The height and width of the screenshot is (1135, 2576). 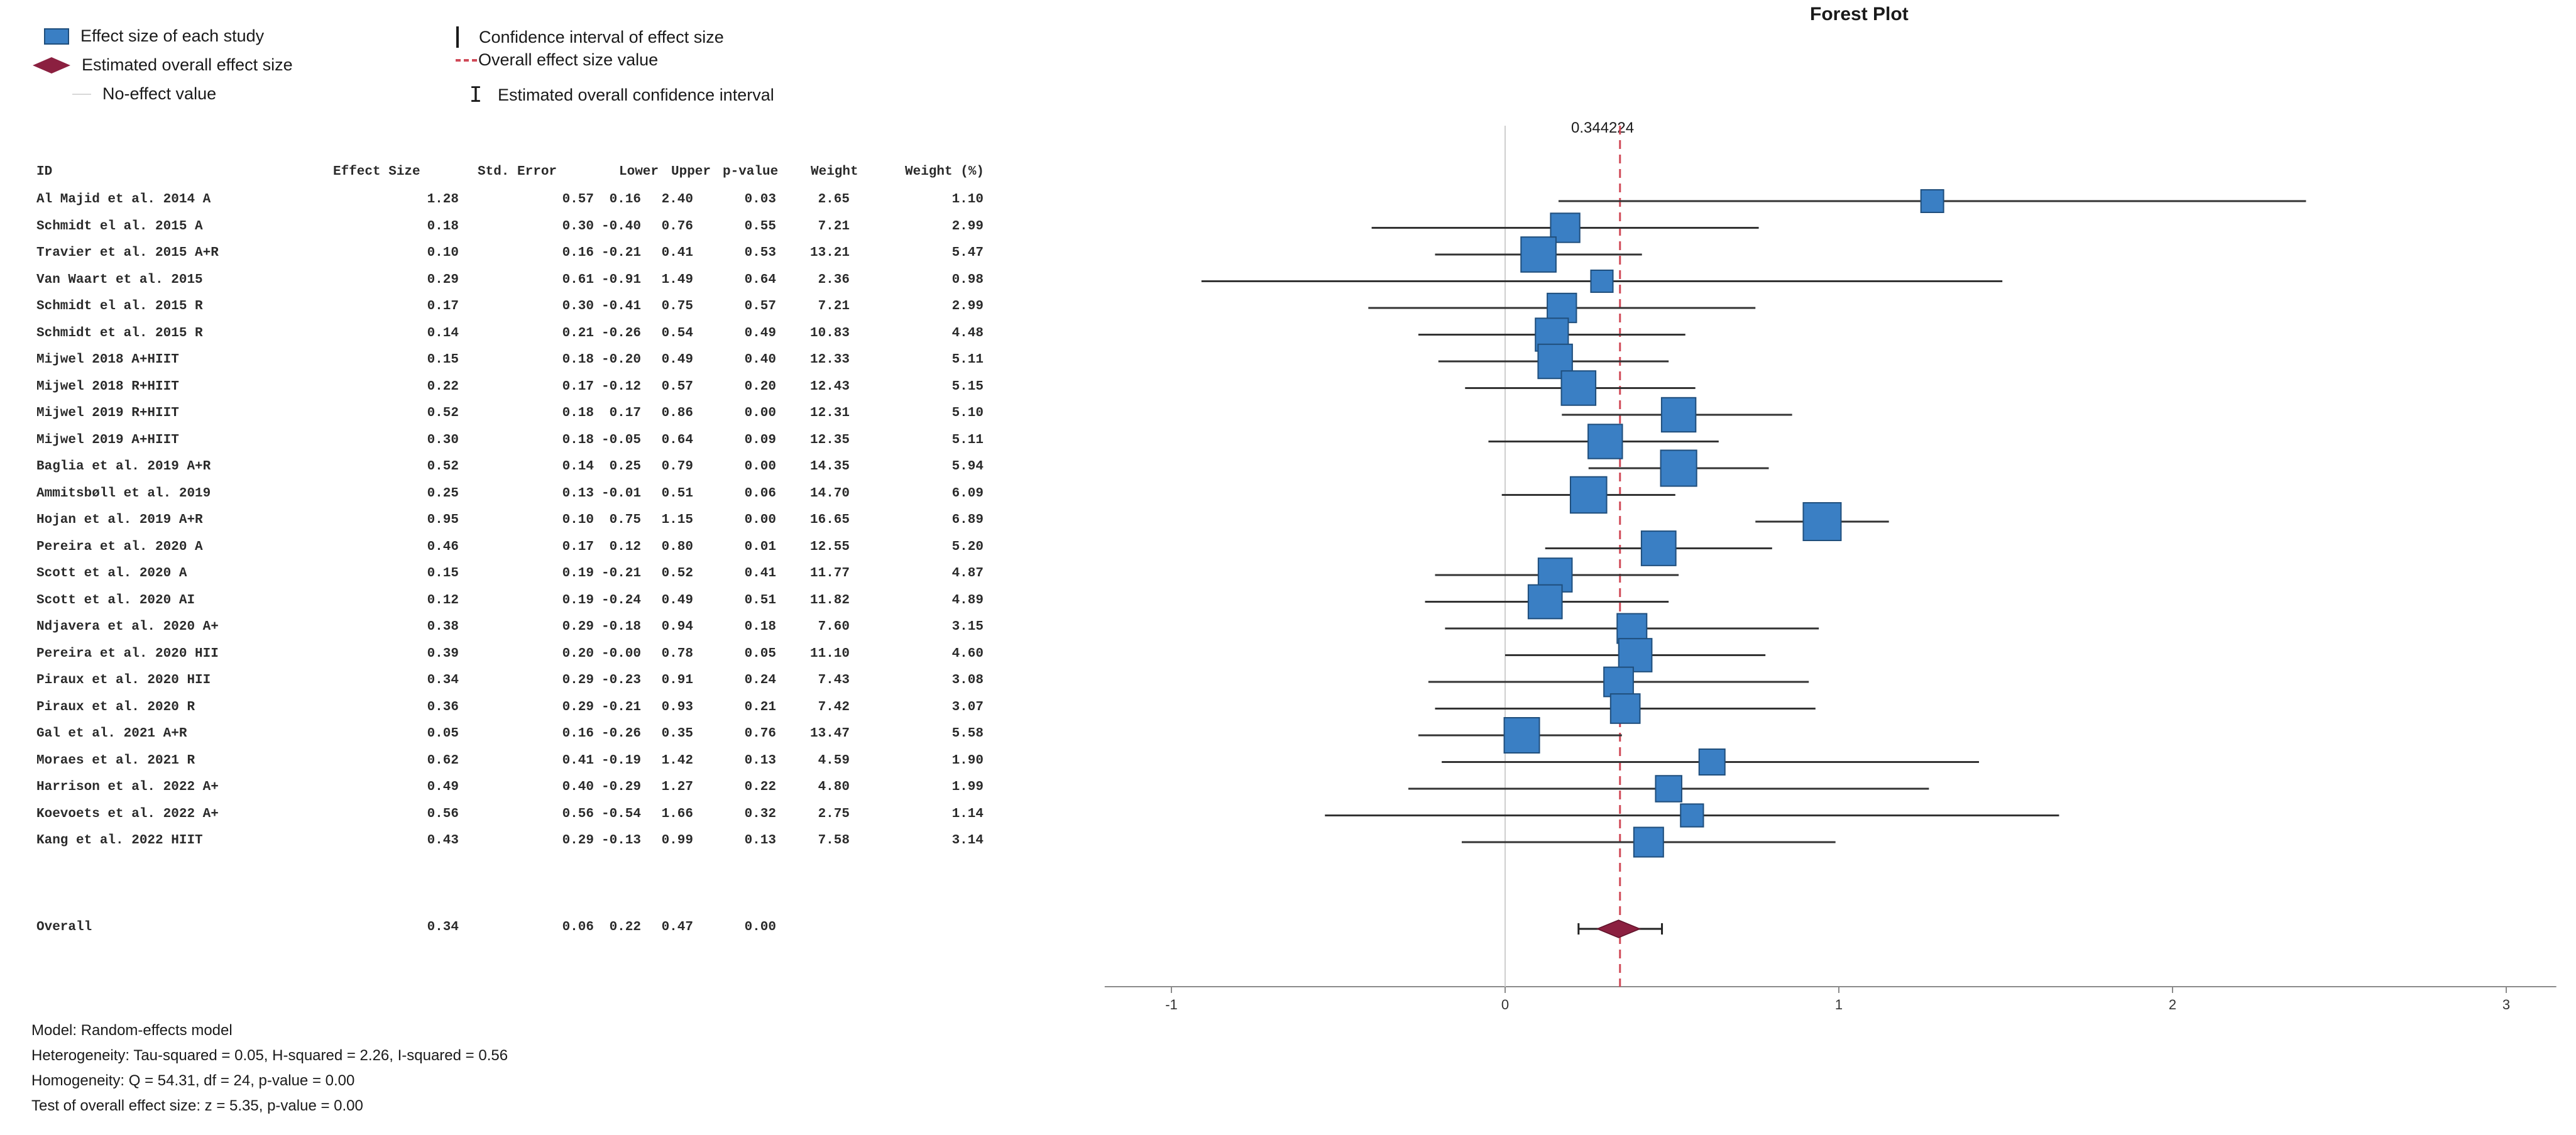 What do you see at coordinates (578, 760) in the screenshot?
I see `cell-se: 0.41` at bounding box center [578, 760].